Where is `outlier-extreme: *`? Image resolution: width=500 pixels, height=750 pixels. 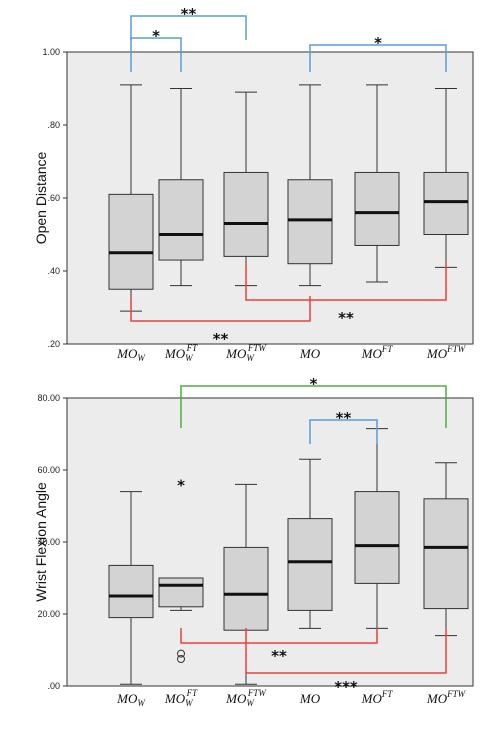
outlier-extreme: * is located at coordinates (181, 485).